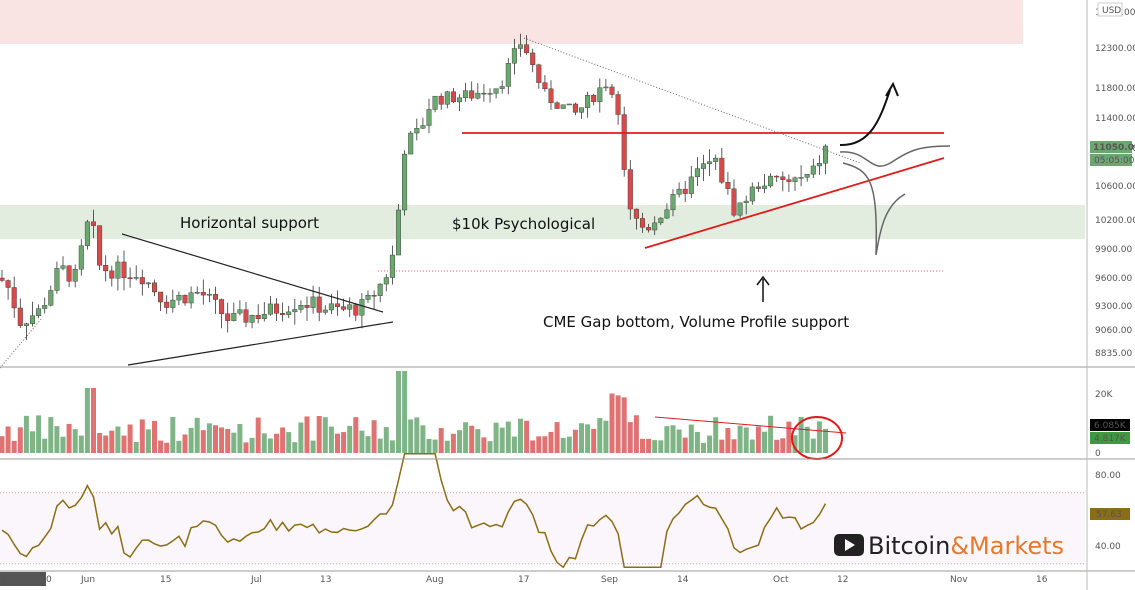  Describe the element at coordinates (750, 425) in the screenshot. I see `volume-trend-line` at that location.